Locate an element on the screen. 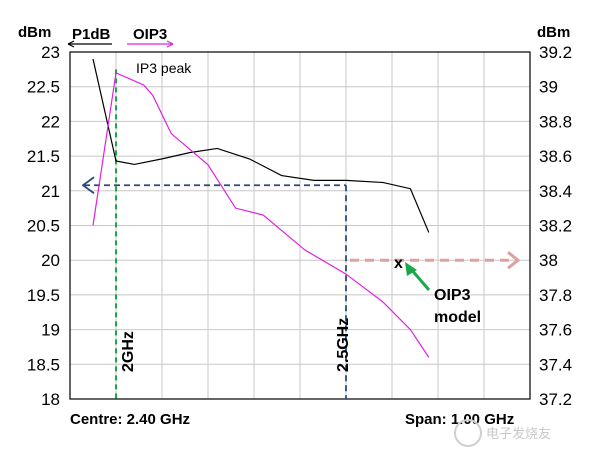 Image resolution: width=597 pixels, height=460 pixels. left-tick-labels: 23 22.5 22 21.5 21 20.5 20 19.5 19 18.5 18 is located at coordinates (43, 226).